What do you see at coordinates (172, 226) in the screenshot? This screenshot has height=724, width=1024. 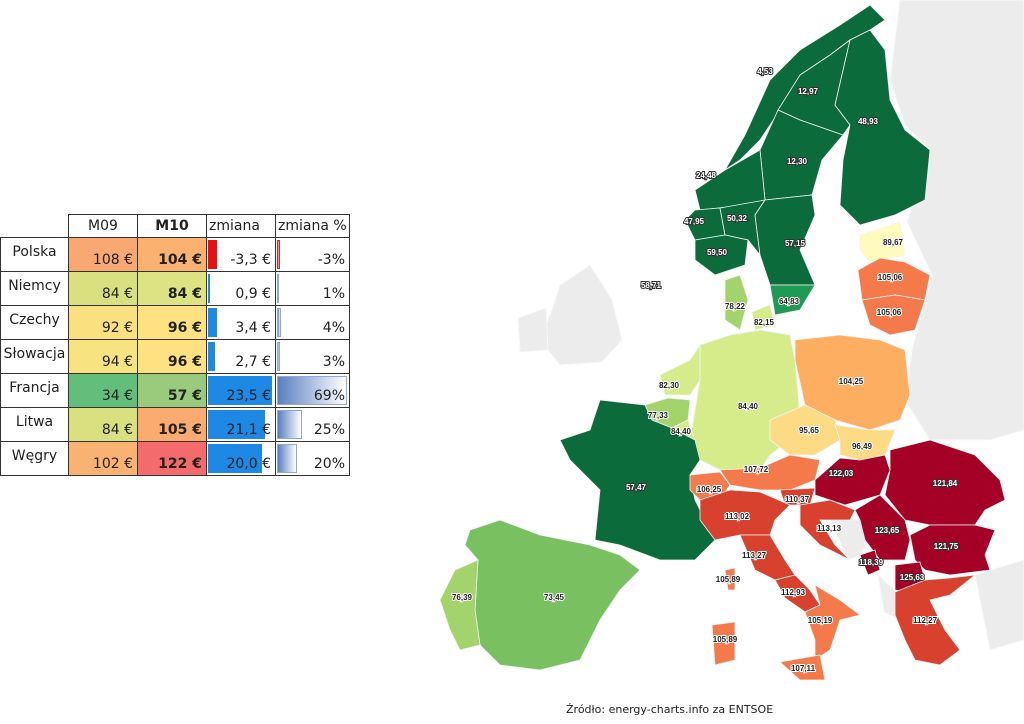 I see `header-m10: M10` at bounding box center [172, 226].